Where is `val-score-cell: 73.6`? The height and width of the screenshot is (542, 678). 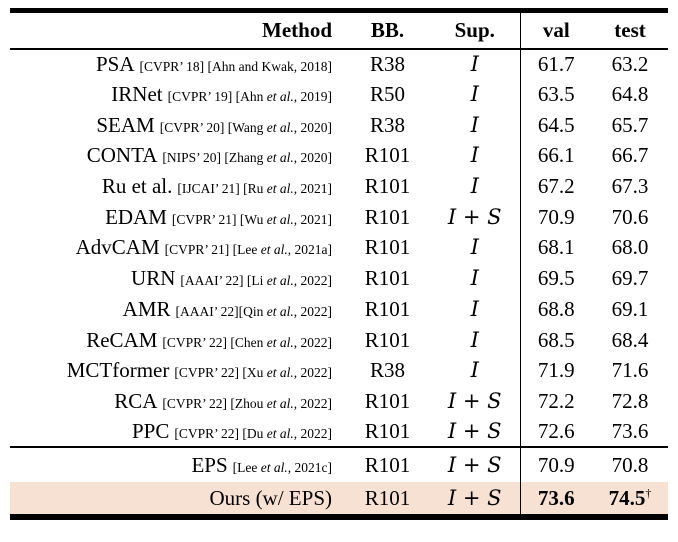
val-score-cell: 73.6 is located at coordinates (555, 500).